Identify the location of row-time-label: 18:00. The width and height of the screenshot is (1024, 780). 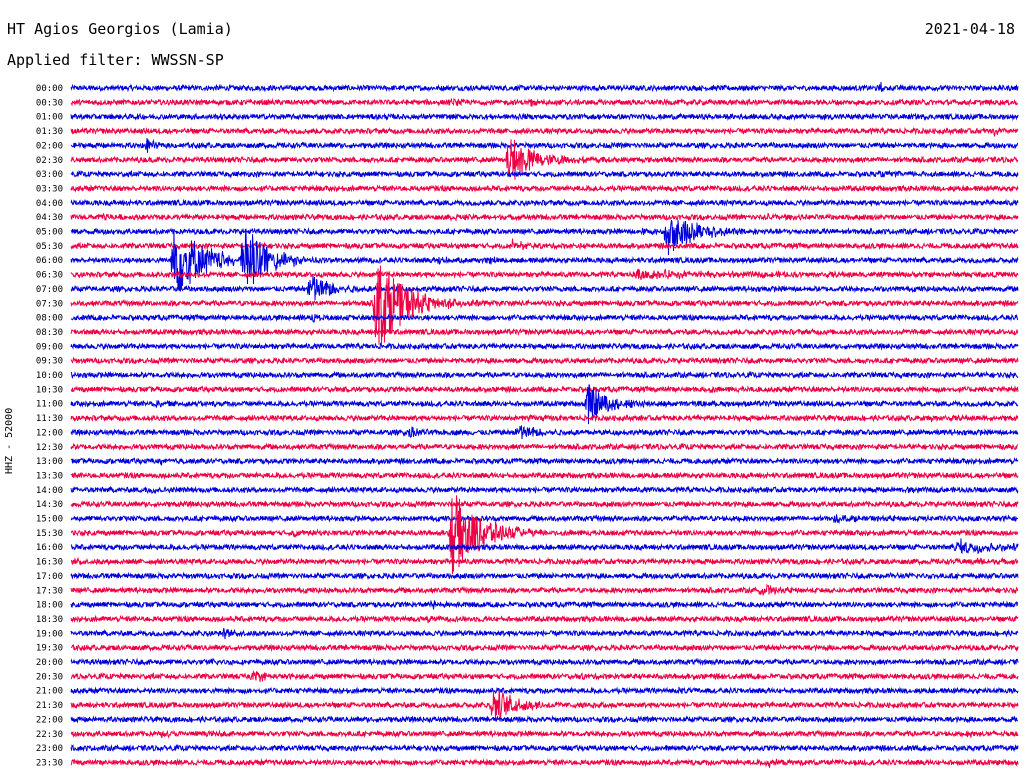
(49, 606).